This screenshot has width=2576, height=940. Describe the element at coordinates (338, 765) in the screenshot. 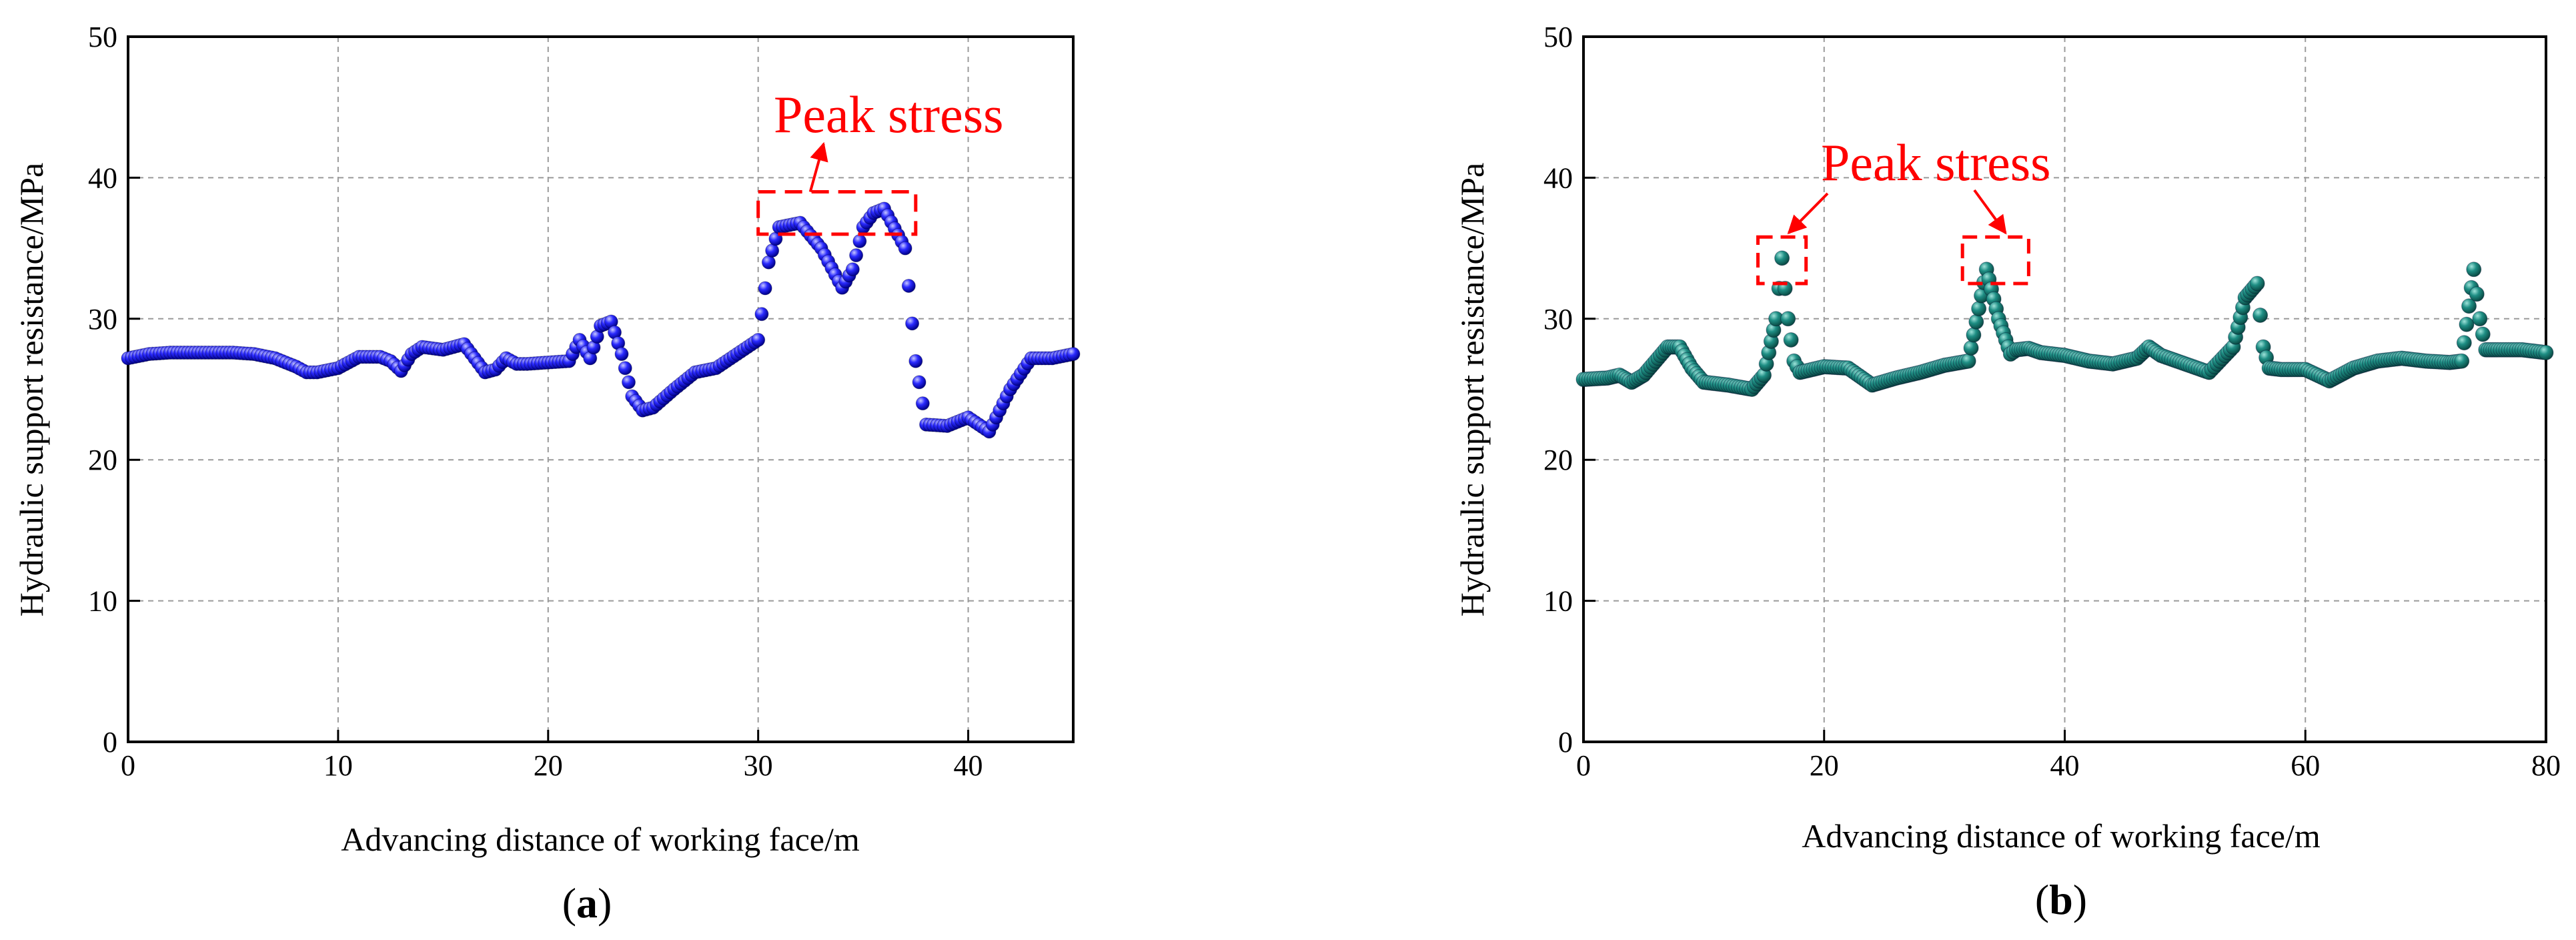

I see `x-tick-label: 10` at that location.